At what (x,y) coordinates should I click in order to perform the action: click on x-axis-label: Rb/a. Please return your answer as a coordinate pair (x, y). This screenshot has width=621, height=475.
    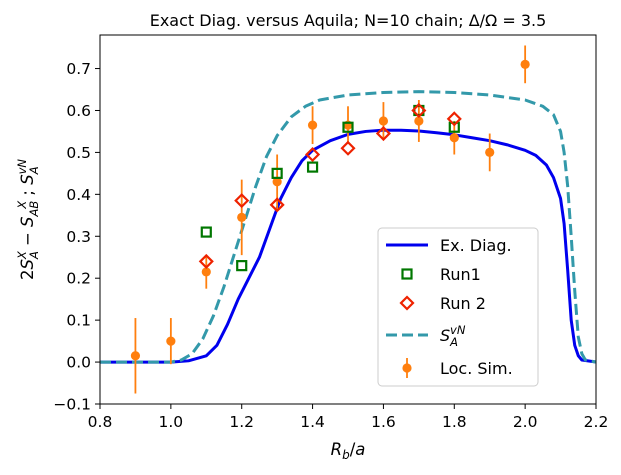
    Looking at the image, I should click on (348, 451).